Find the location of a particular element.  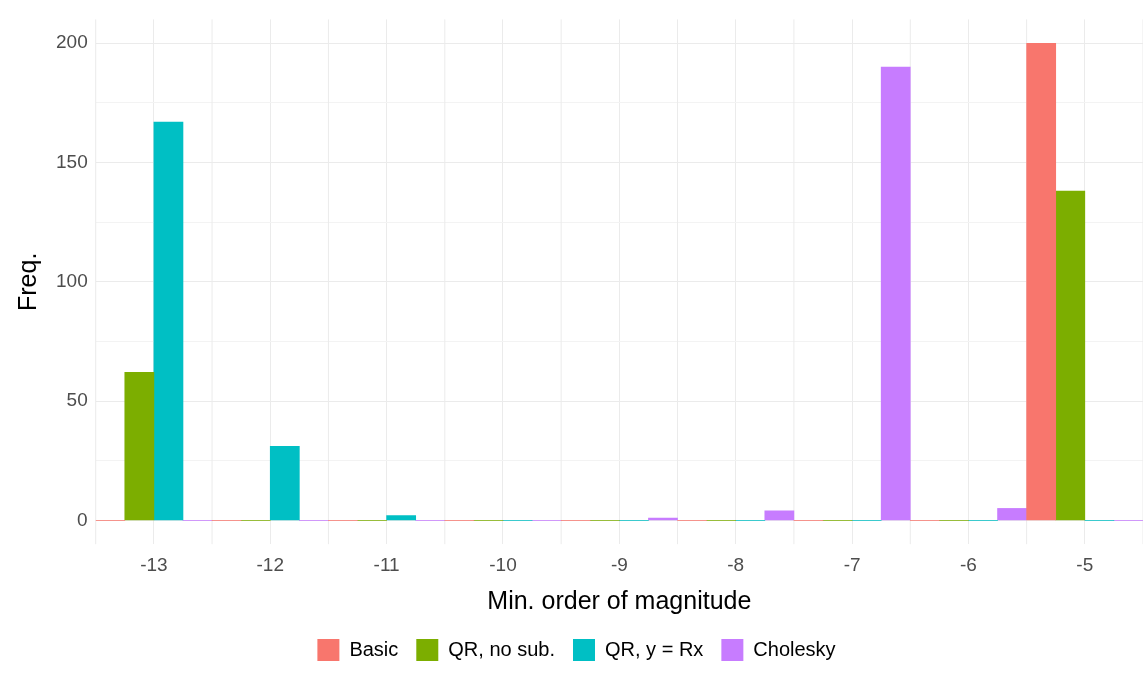

x-tick-label: -7 is located at coordinates (852, 564).